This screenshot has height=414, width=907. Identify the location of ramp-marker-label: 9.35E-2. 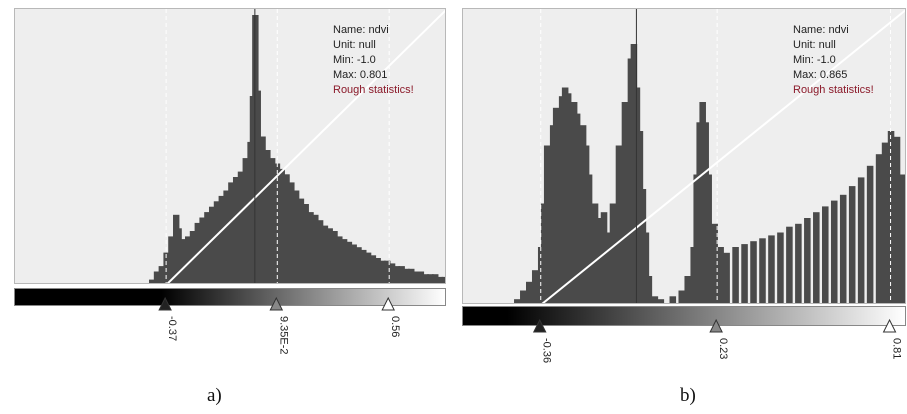
(283, 335).